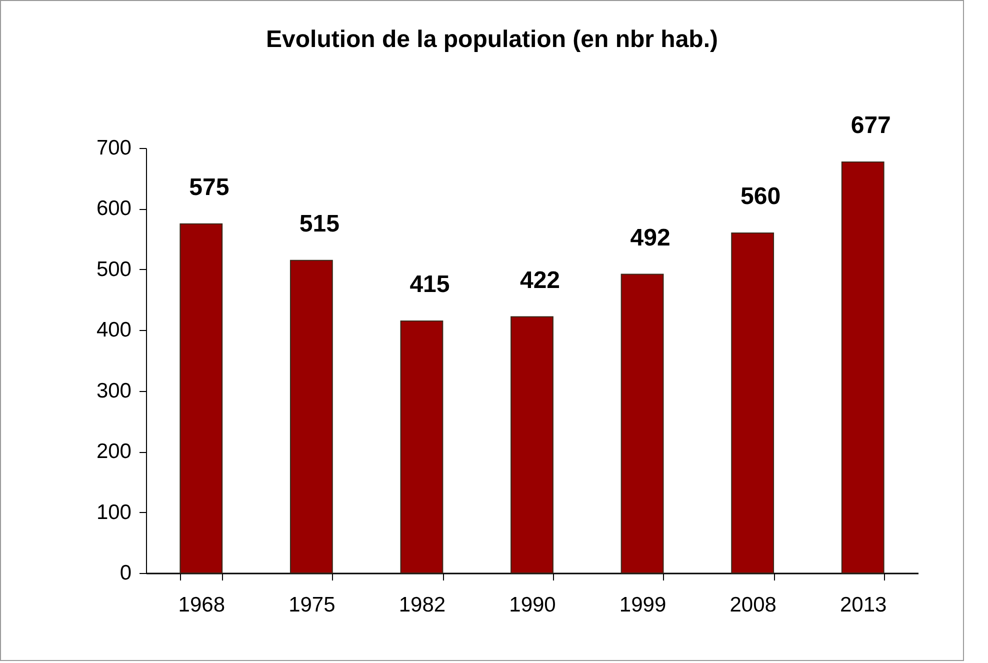  I want to click on data-label: 515, so click(319, 224).